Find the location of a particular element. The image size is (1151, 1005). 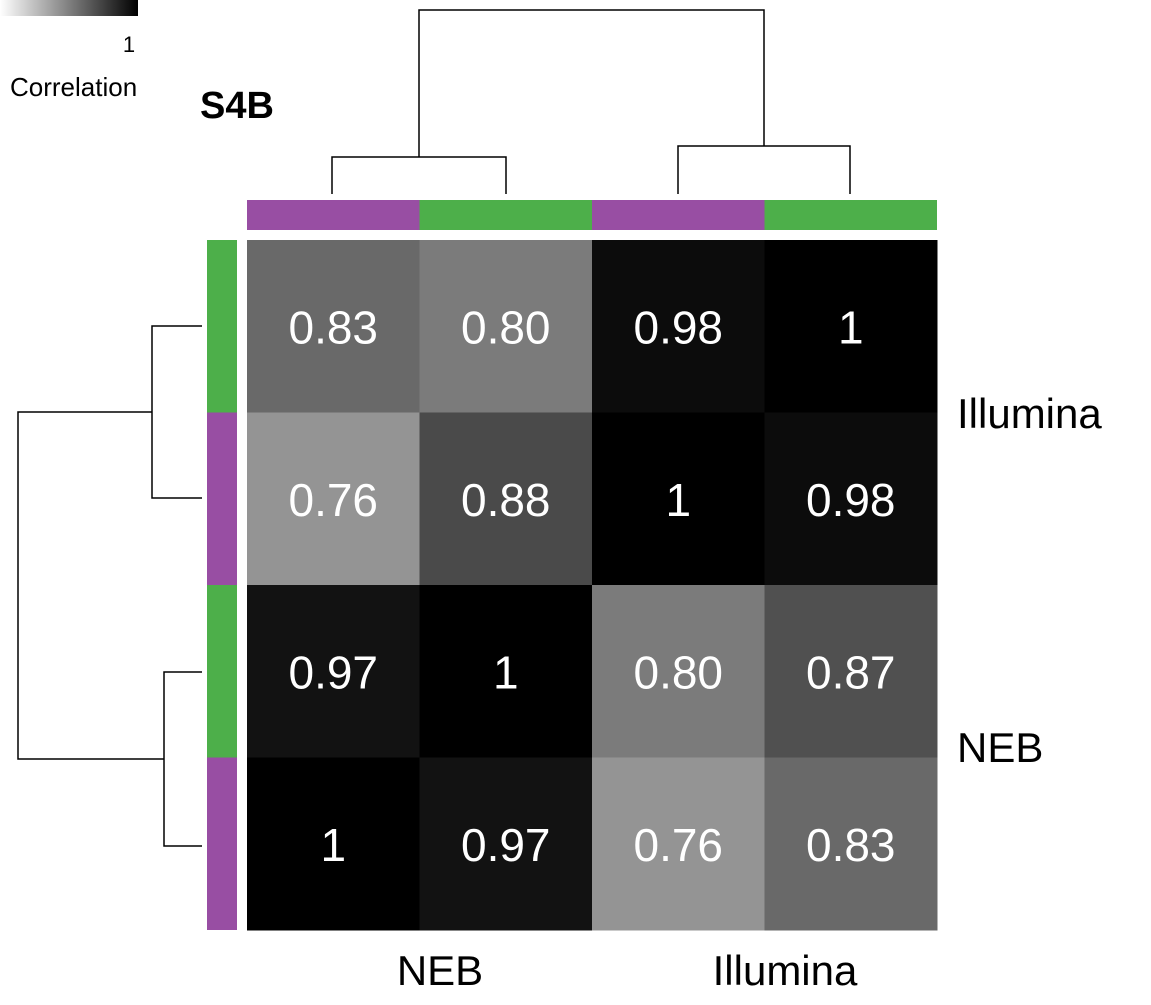

column-dendrogram is located at coordinates (591, 101).